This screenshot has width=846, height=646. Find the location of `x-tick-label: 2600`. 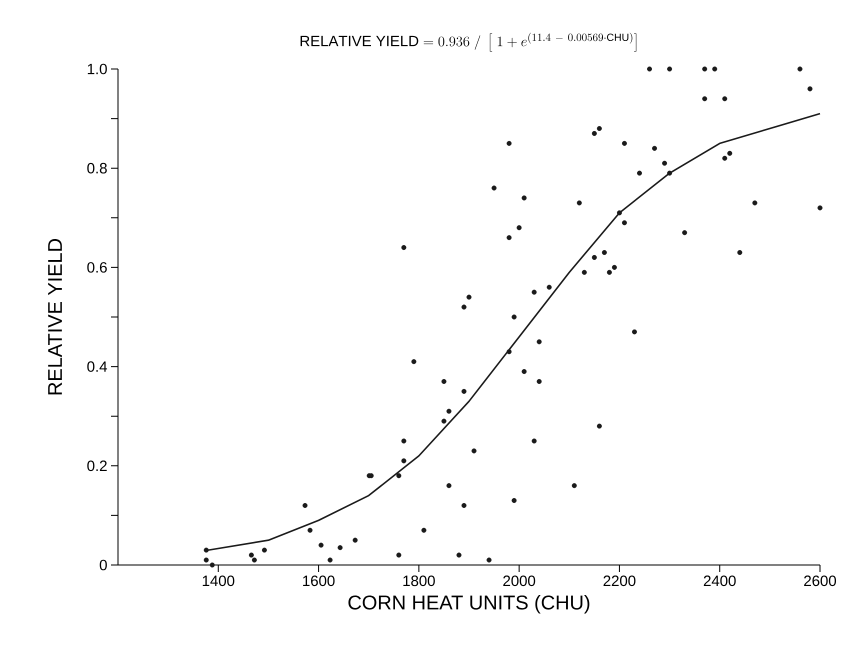

x-tick-label: 2600 is located at coordinates (820, 581).